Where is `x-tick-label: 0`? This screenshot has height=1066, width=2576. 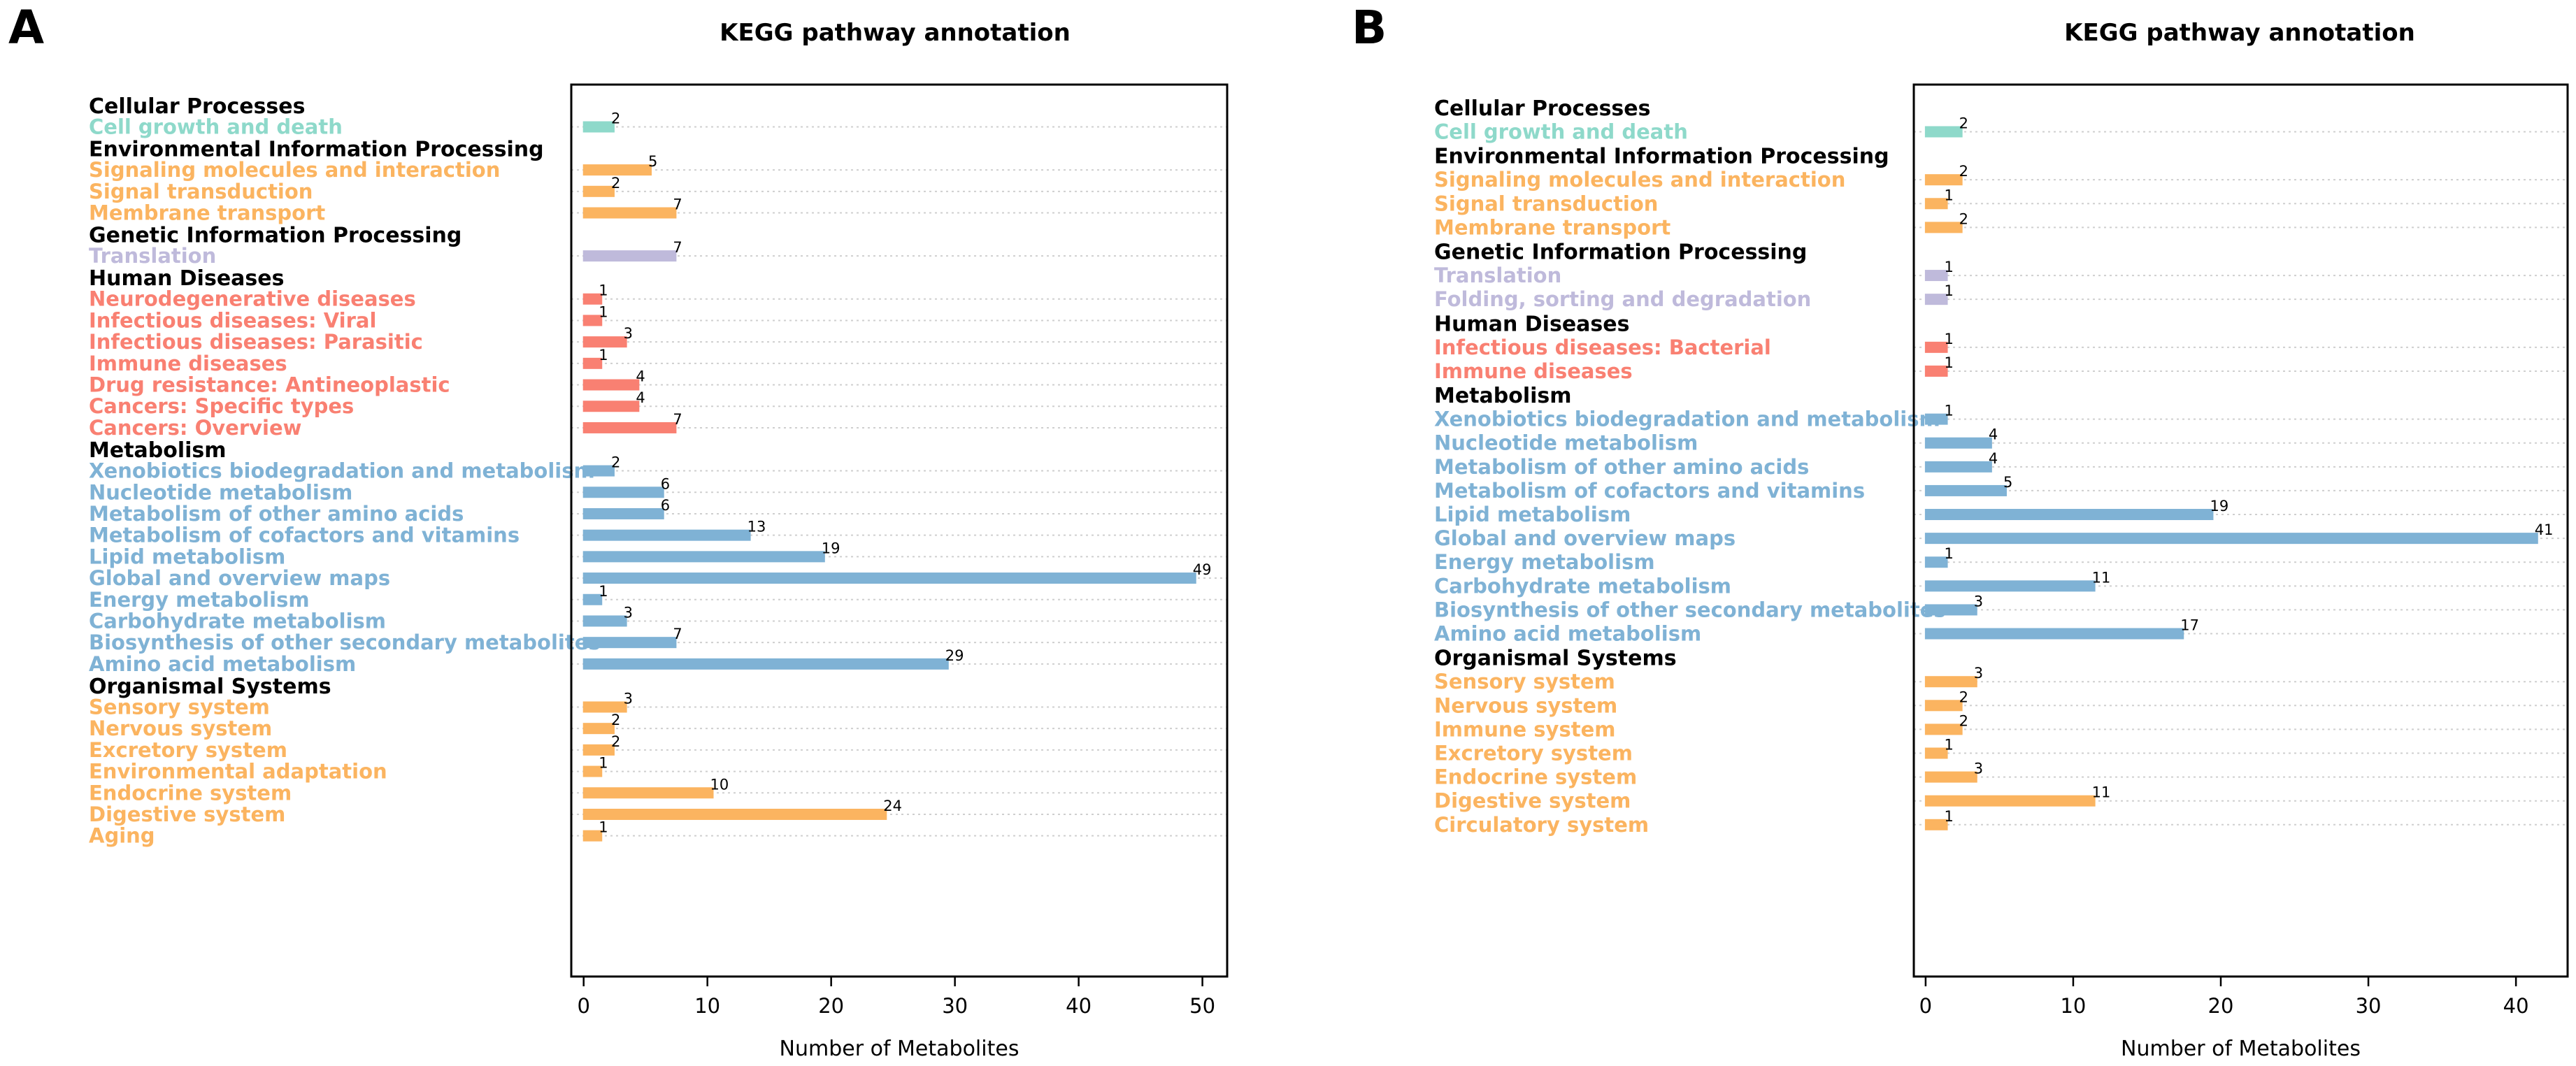
x-tick-label: 0 is located at coordinates (583, 1006).